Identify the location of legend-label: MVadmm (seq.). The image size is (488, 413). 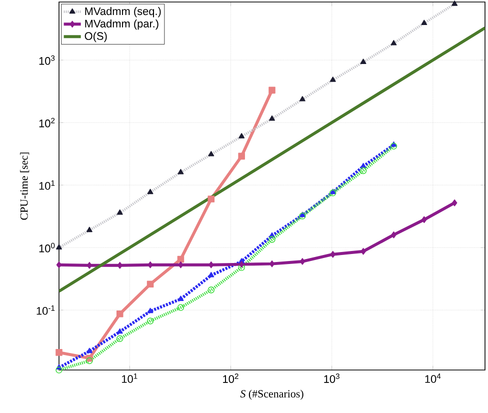
(123, 12).